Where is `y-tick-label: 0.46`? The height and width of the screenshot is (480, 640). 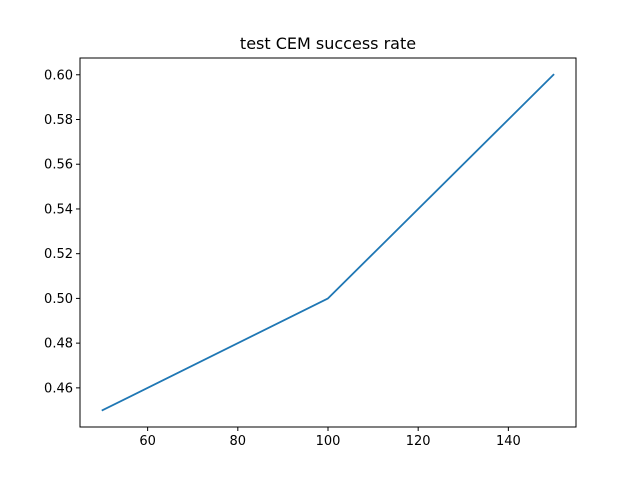 y-tick-label: 0.46 is located at coordinates (58, 388).